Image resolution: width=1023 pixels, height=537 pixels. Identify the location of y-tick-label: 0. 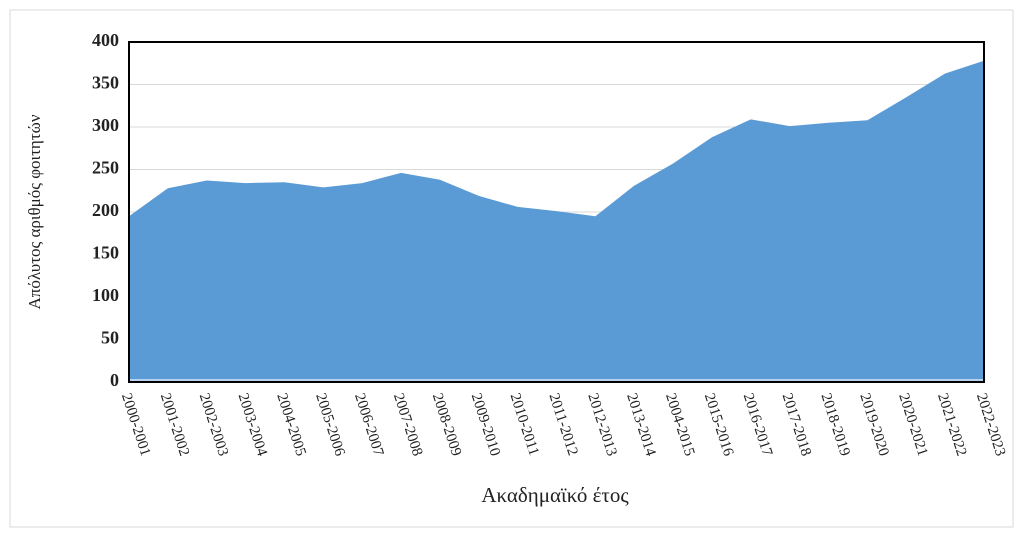
(114, 380).